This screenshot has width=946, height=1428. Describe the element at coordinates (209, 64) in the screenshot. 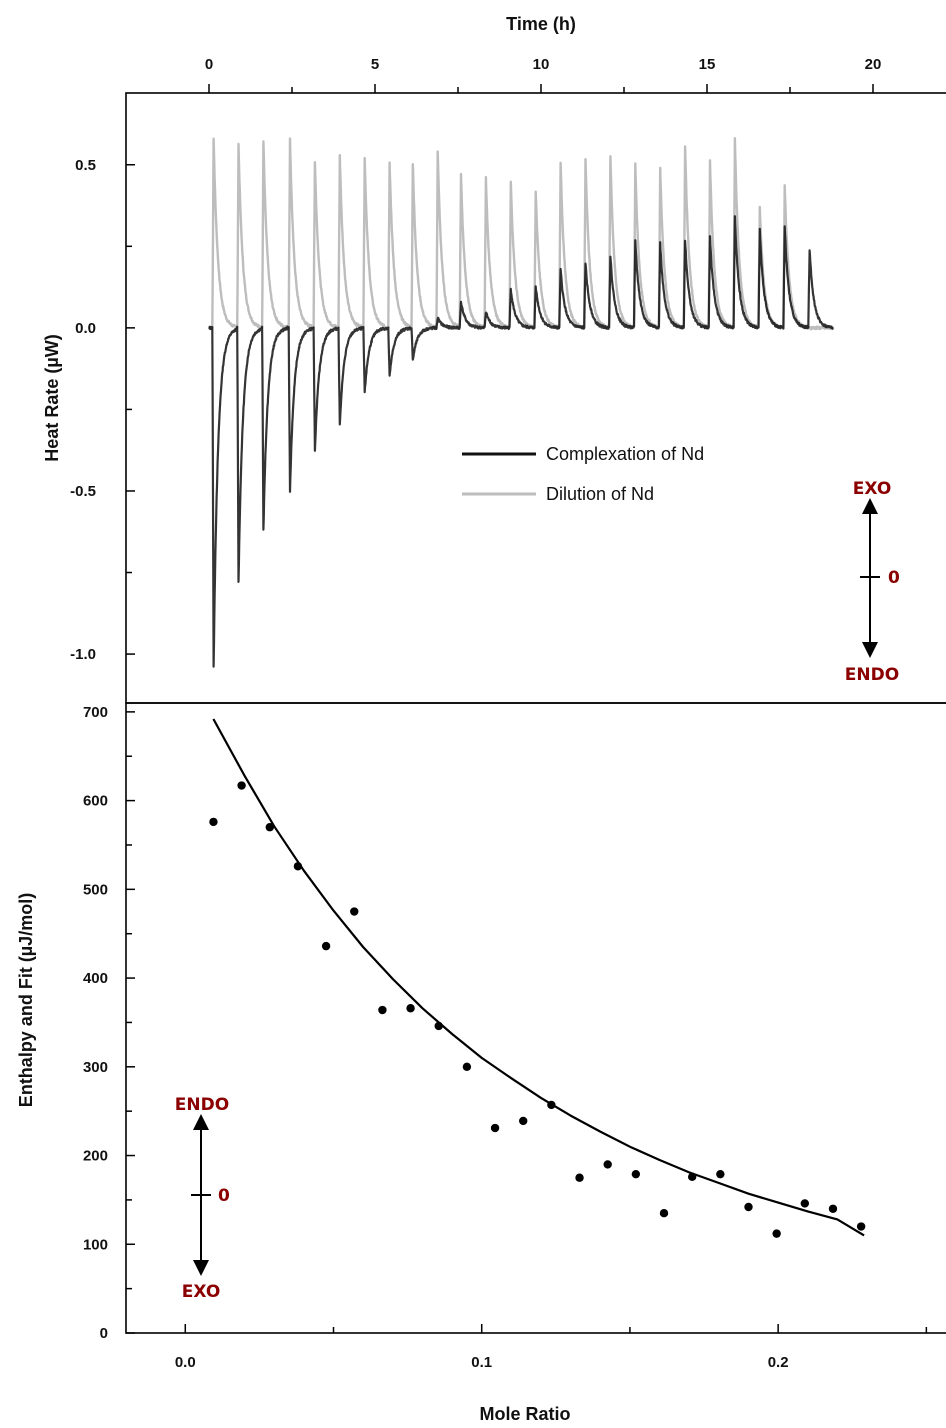

I see `top-x-tick-label: 0` at that location.